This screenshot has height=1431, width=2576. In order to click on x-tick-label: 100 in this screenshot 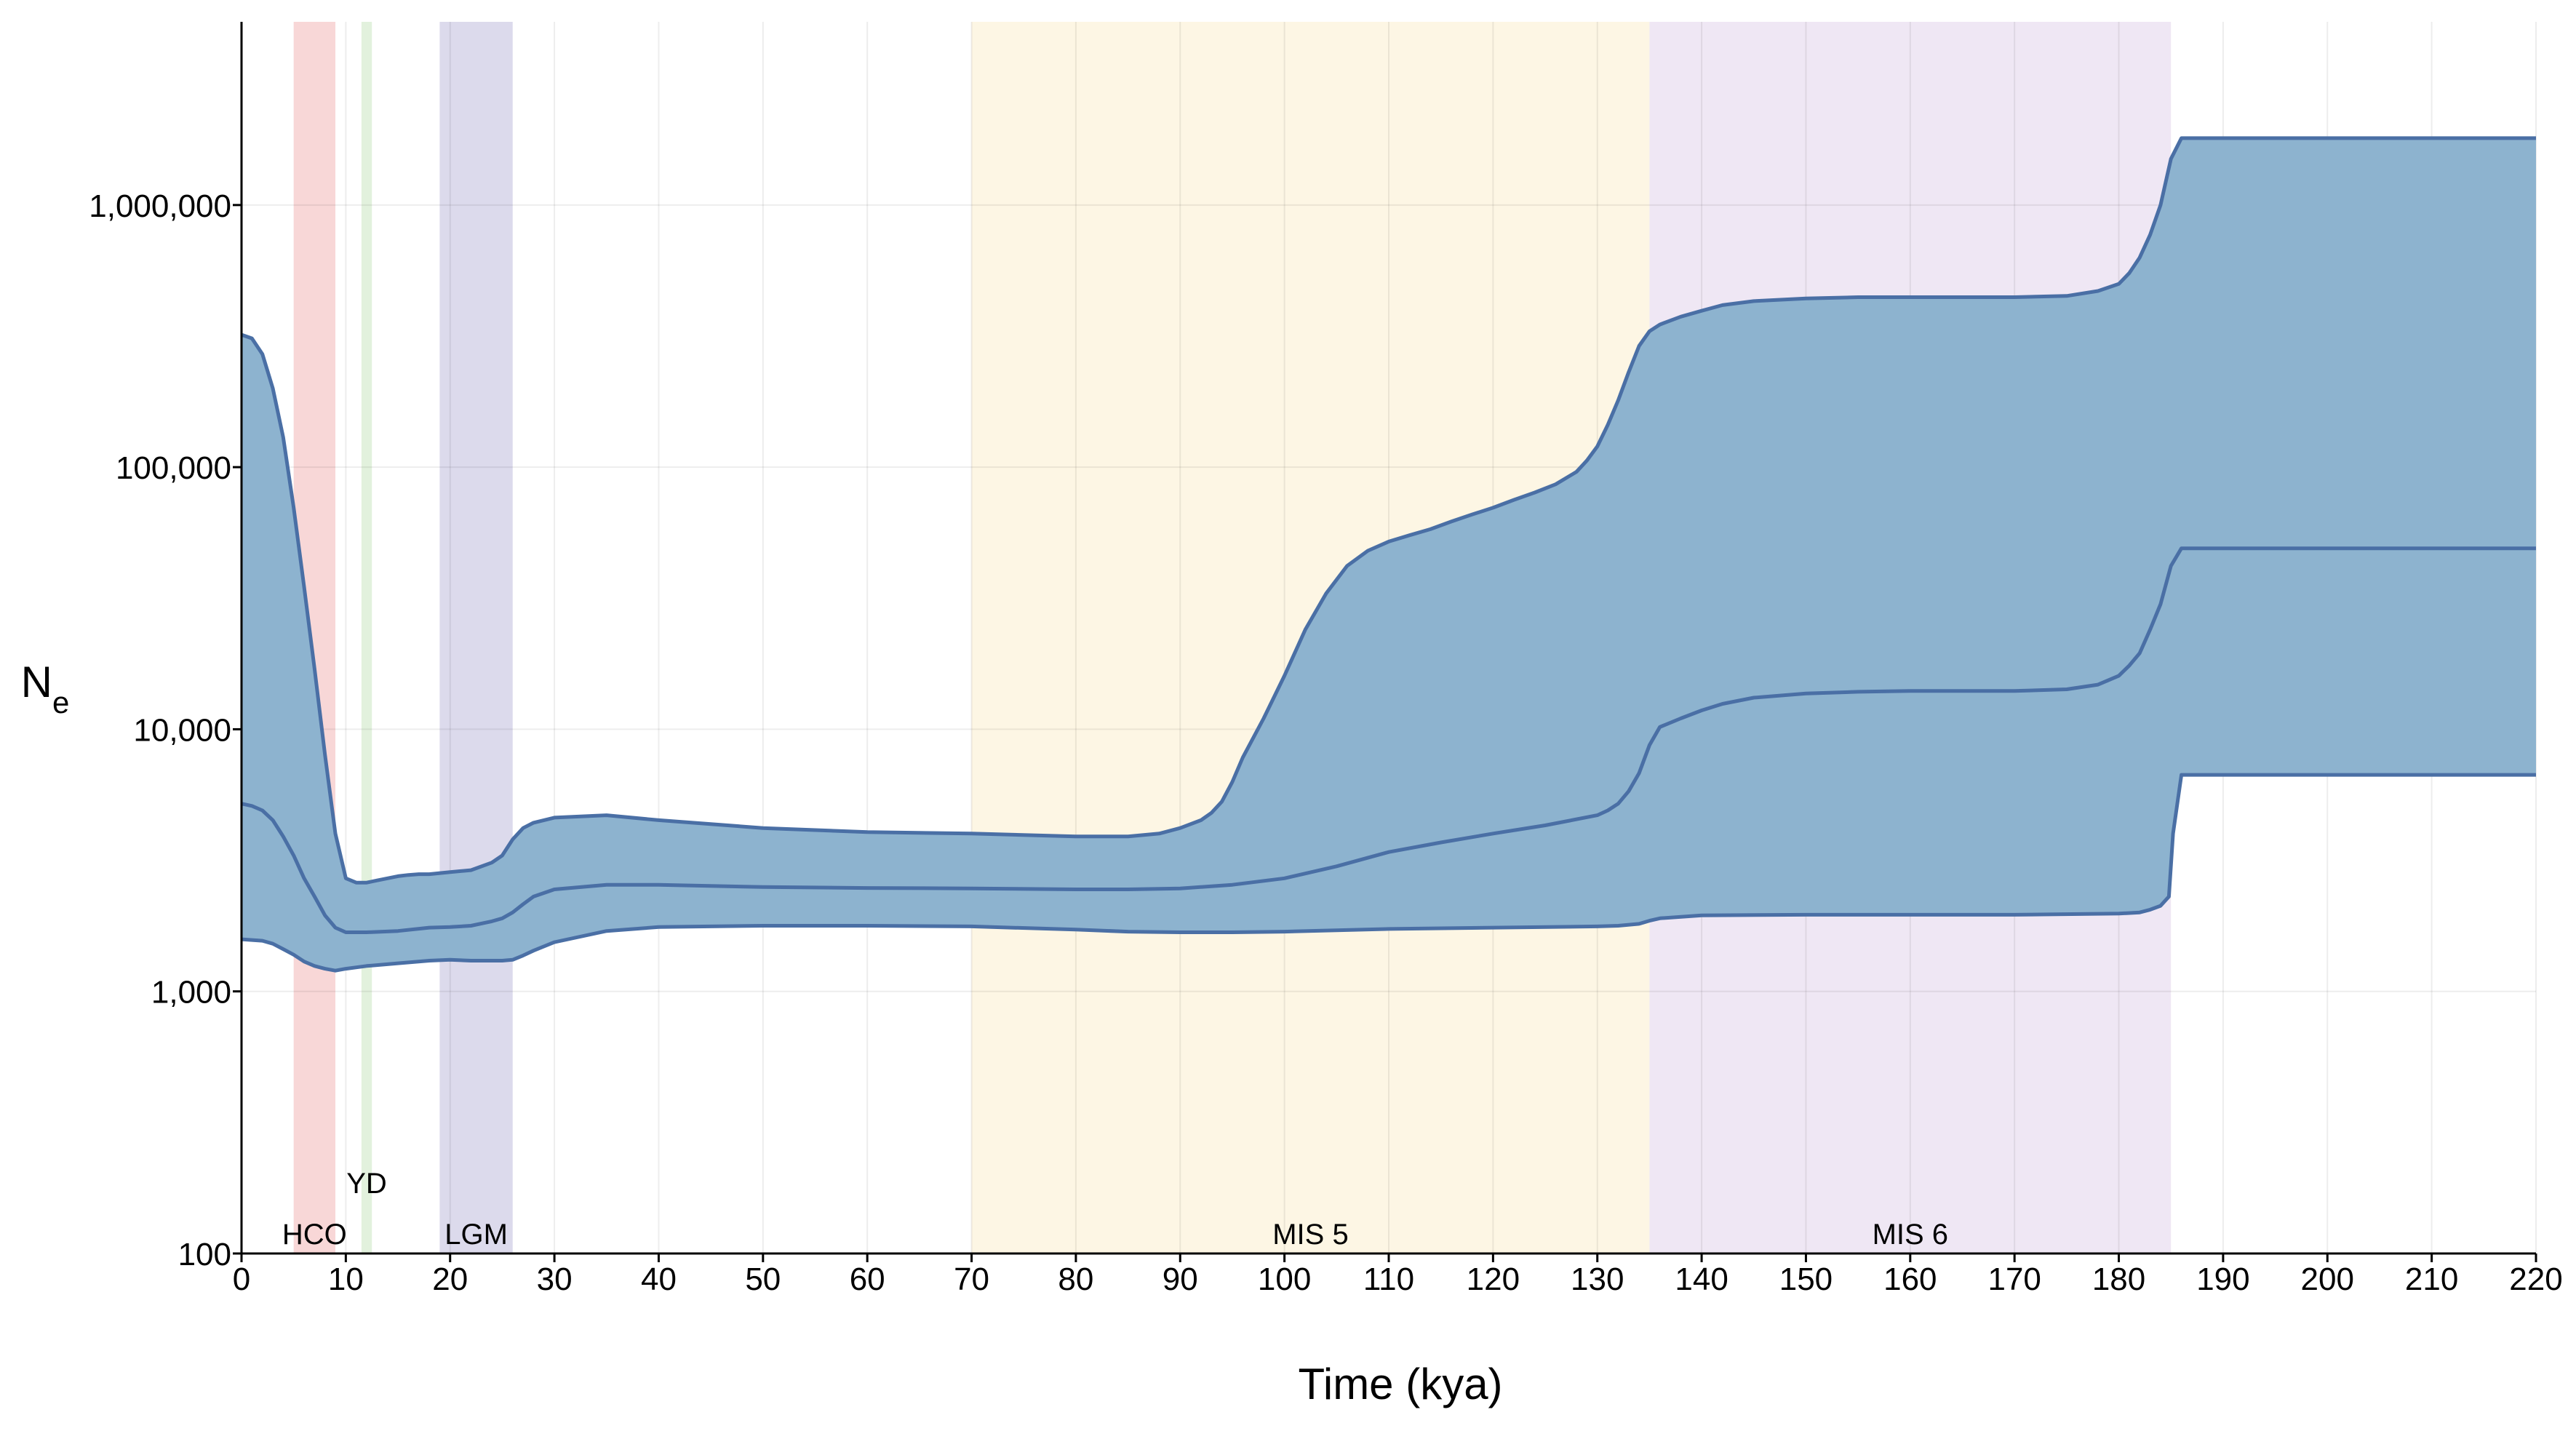, I will do `click(1284, 1279)`.